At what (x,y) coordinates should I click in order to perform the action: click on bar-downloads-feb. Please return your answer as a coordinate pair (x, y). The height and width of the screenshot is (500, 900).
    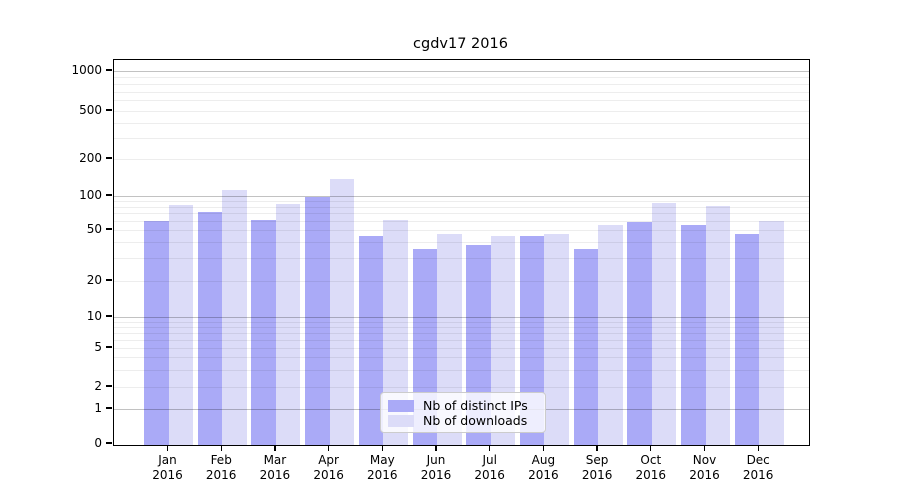
    Looking at the image, I should click on (234, 317).